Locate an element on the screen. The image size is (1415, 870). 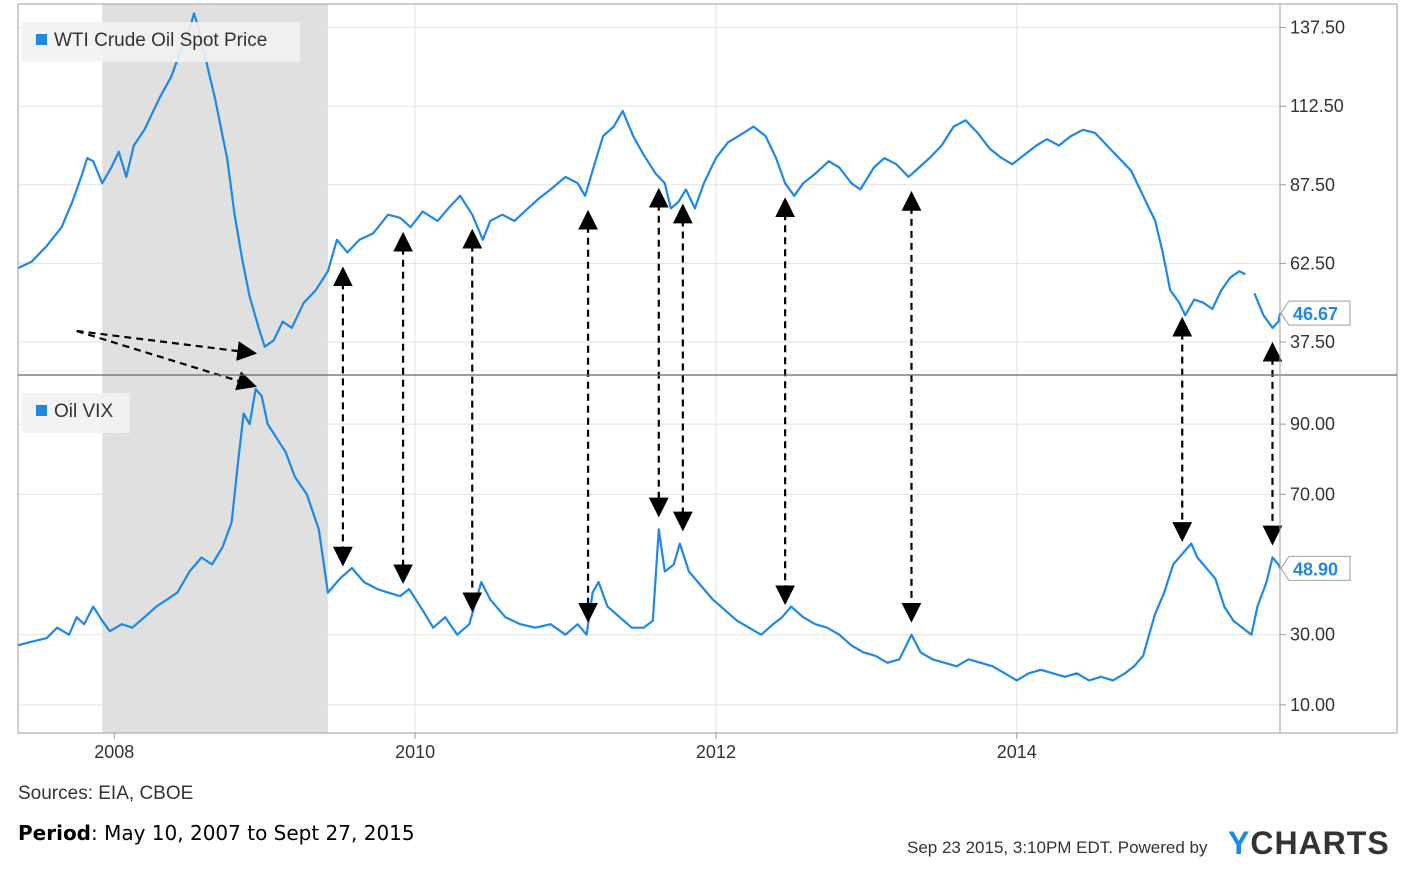
ycharts-logo: YCHARTS is located at coordinates (1309, 843).